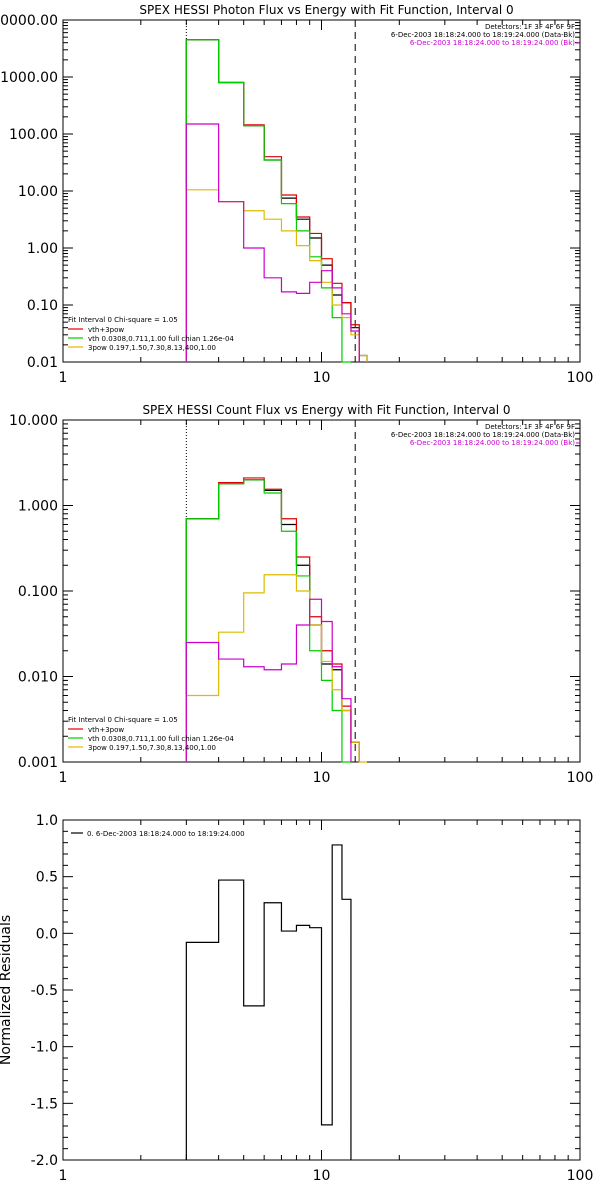 This screenshot has height=1200, width=600. I want to click on y-tick-label: 1.000, so click(38, 507).